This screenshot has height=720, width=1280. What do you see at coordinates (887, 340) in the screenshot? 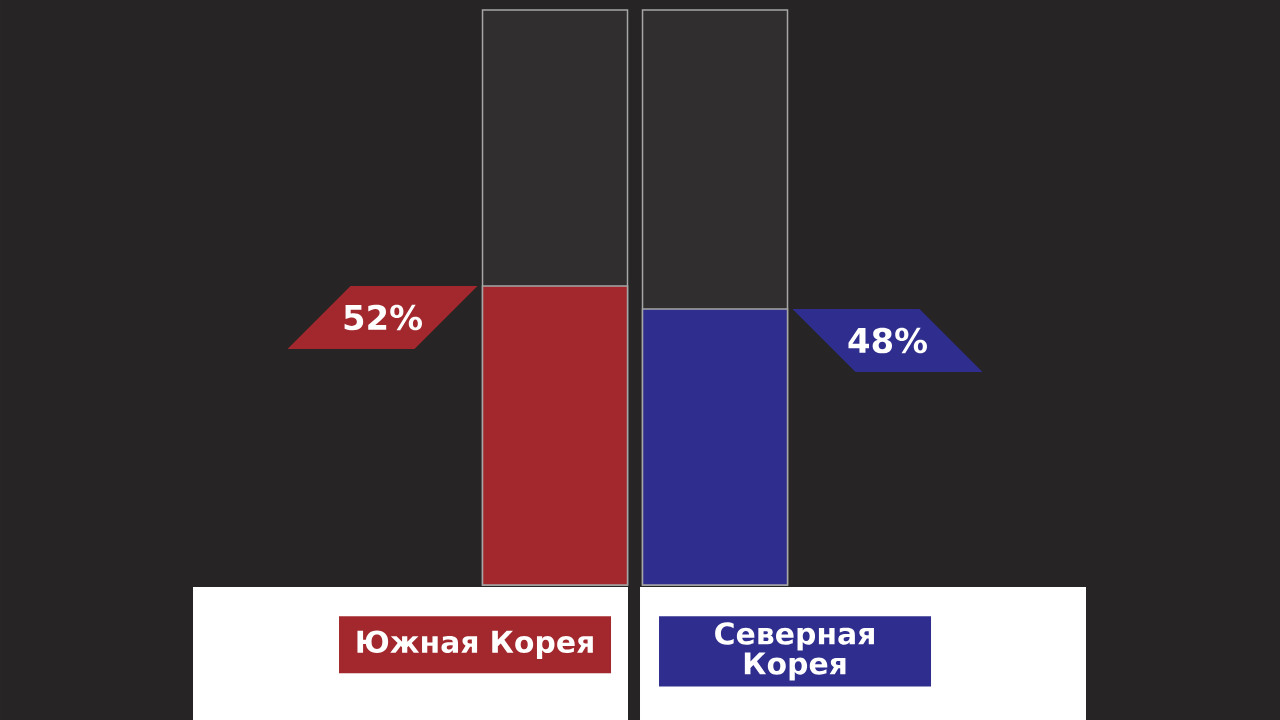
I see `data-label: 48%` at bounding box center [887, 340].